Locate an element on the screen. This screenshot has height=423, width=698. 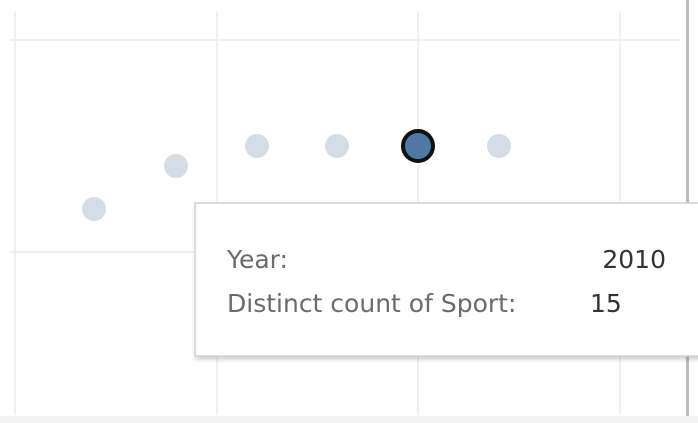
bottom-bar is located at coordinates (349, 419).